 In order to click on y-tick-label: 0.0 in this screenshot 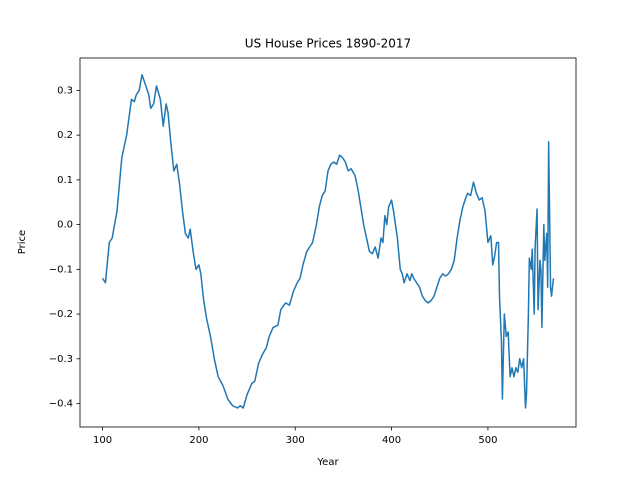, I will do `click(65, 225)`.